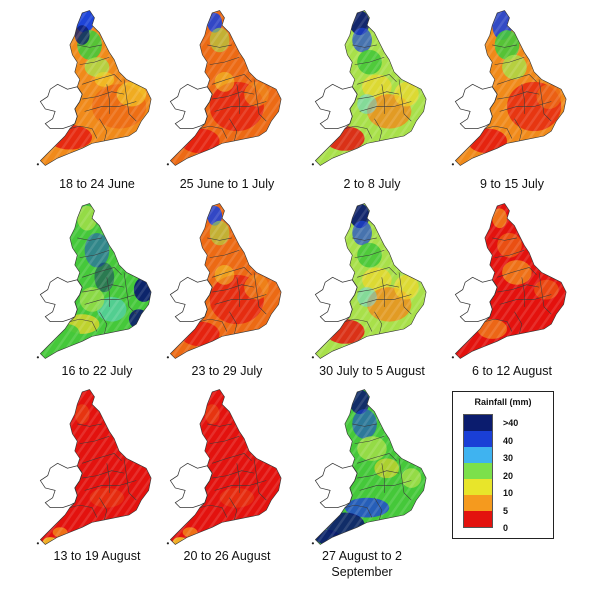  Describe the element at coordinates (97, 556) in the screenshot. I see `map-caption: 13 to 19 August` at that location.